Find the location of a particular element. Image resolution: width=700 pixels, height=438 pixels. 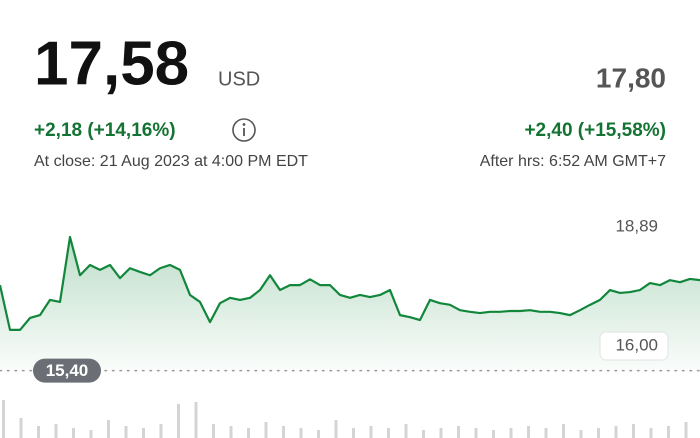

reference-label: 15,40 is located at coordinates (67, 370).